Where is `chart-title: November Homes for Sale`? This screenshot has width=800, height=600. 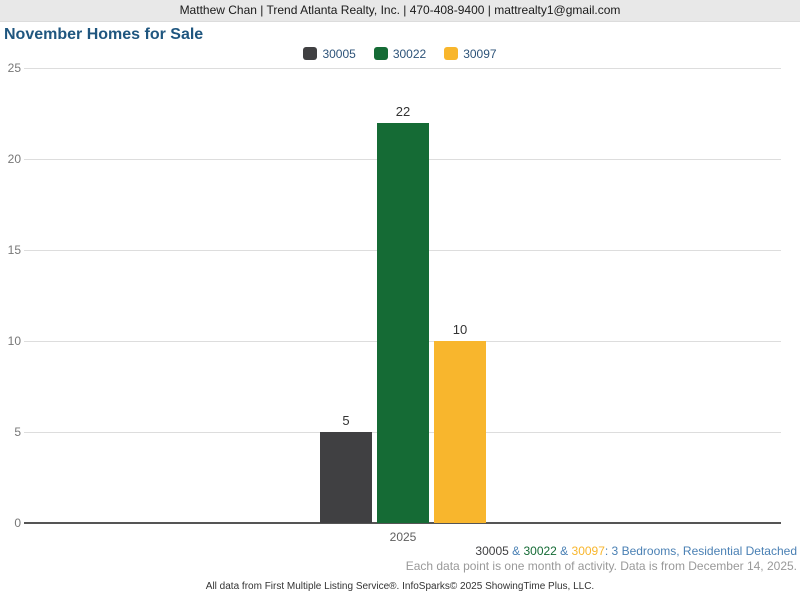 chart-title: November Homes for Sale is located at coordinates (104, 34).